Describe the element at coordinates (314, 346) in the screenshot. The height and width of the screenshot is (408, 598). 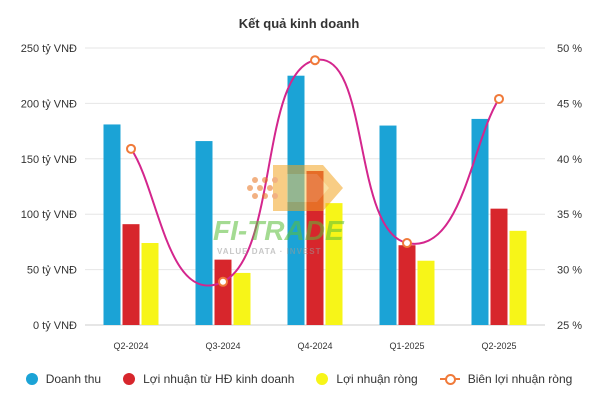
I see `x-tick-label: Q4-2024` at that location.